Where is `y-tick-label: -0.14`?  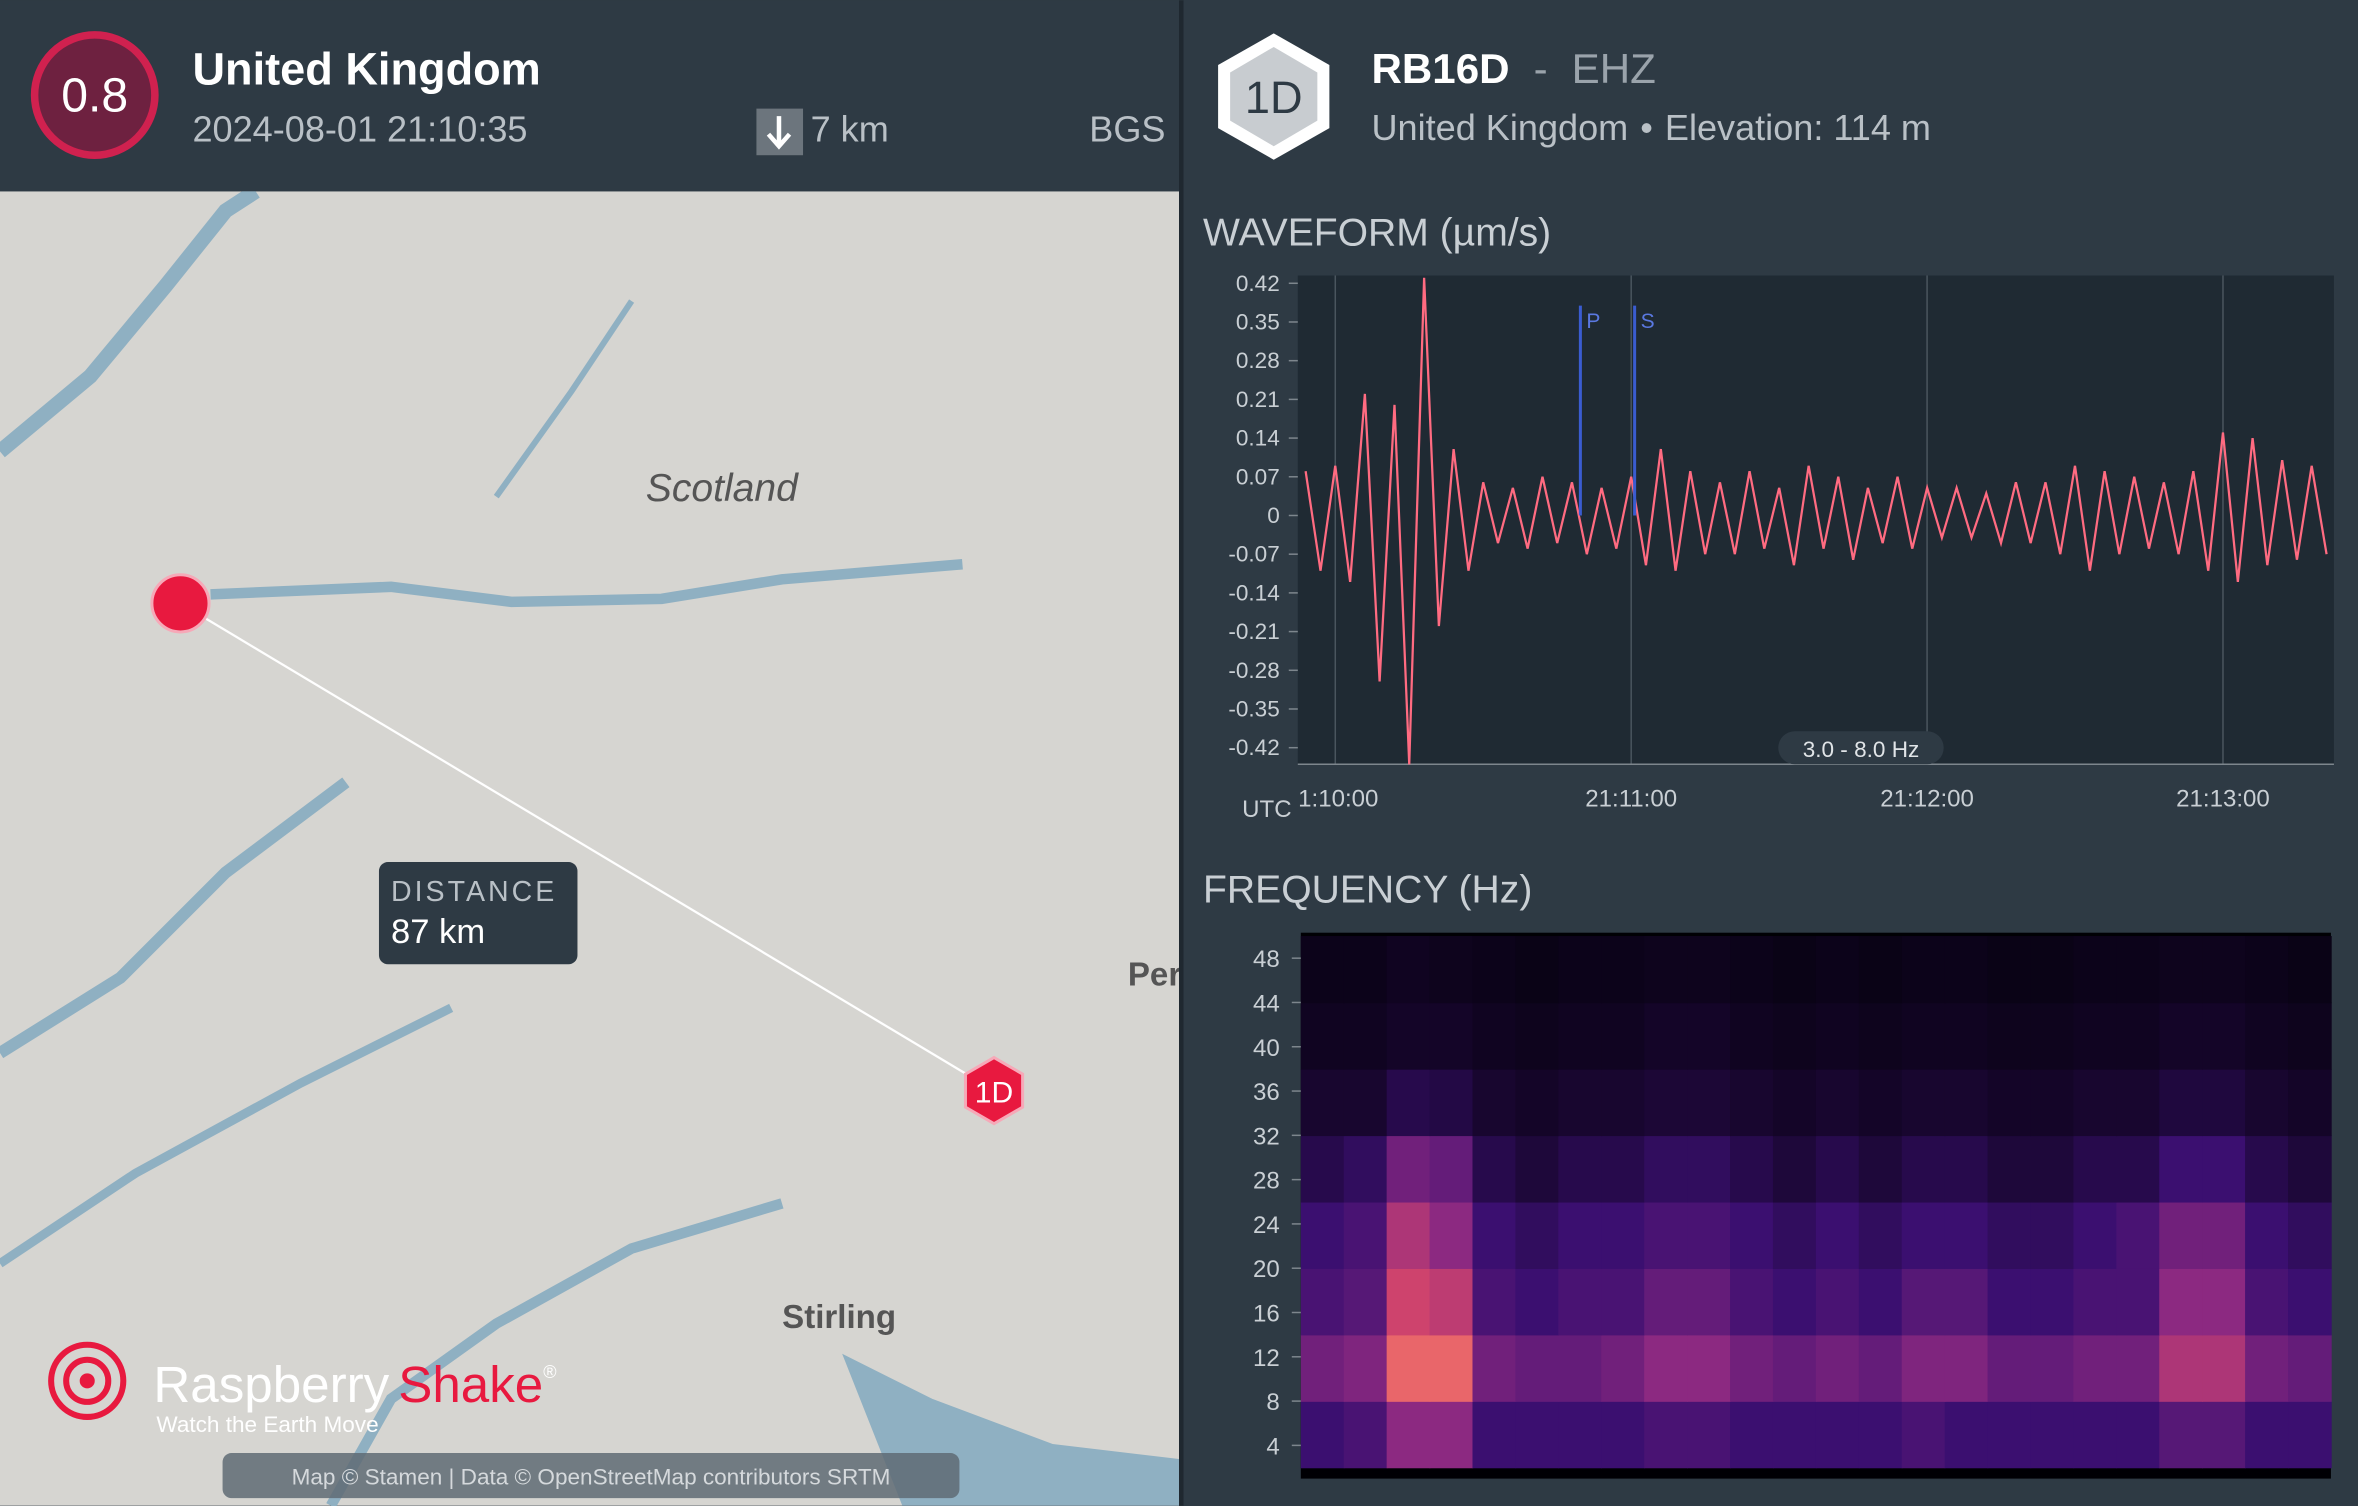
y-tick-label: -0.14 is located at coordinates (1253, 592).